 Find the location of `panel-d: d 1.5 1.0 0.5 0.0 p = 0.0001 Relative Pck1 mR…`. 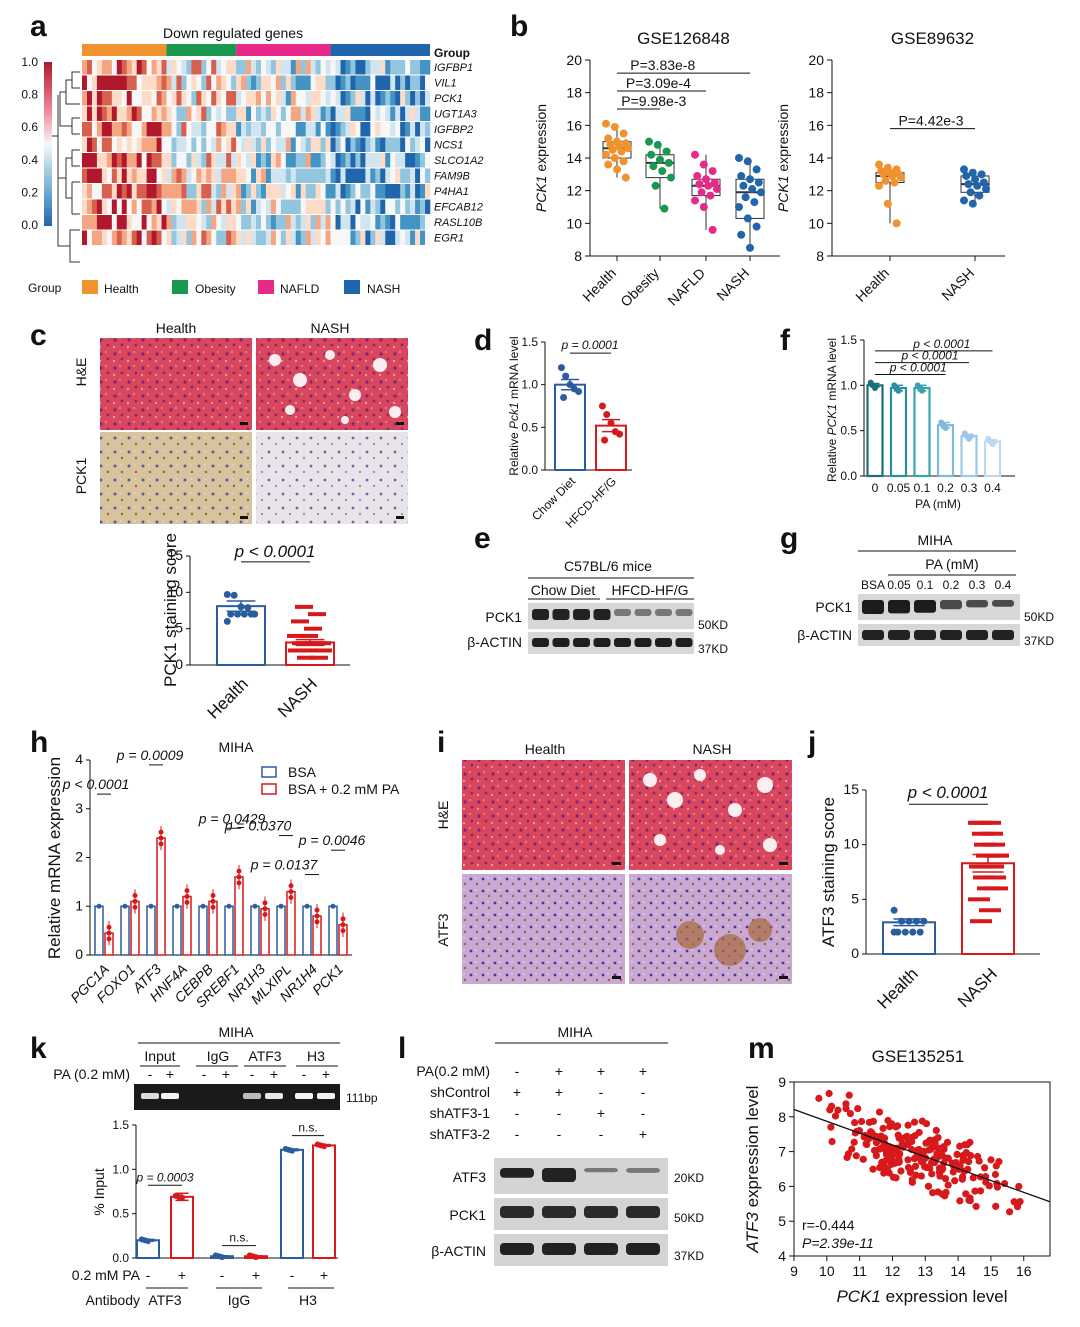

panel-d: d 1.5 1.0 0.5 0.0 p = 0.0001 Relative Pck1 mR… is located at coordinates (553, 427).